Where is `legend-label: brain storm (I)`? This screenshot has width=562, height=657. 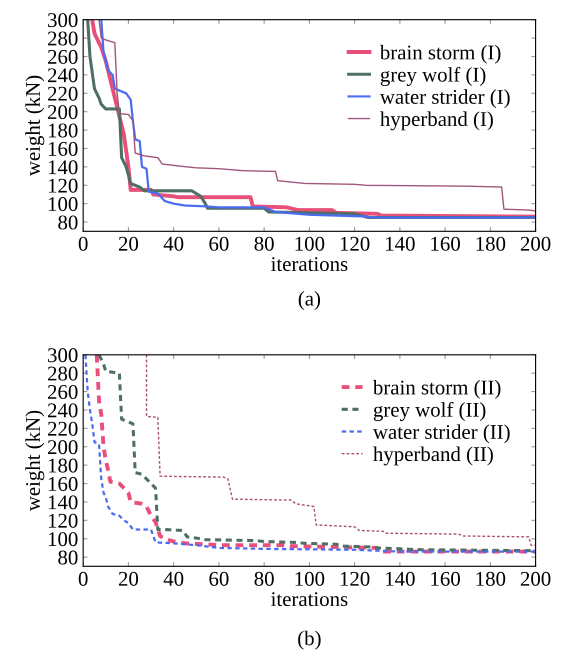
legend-label: brain storm (I) is located at coordinates (440, 54).